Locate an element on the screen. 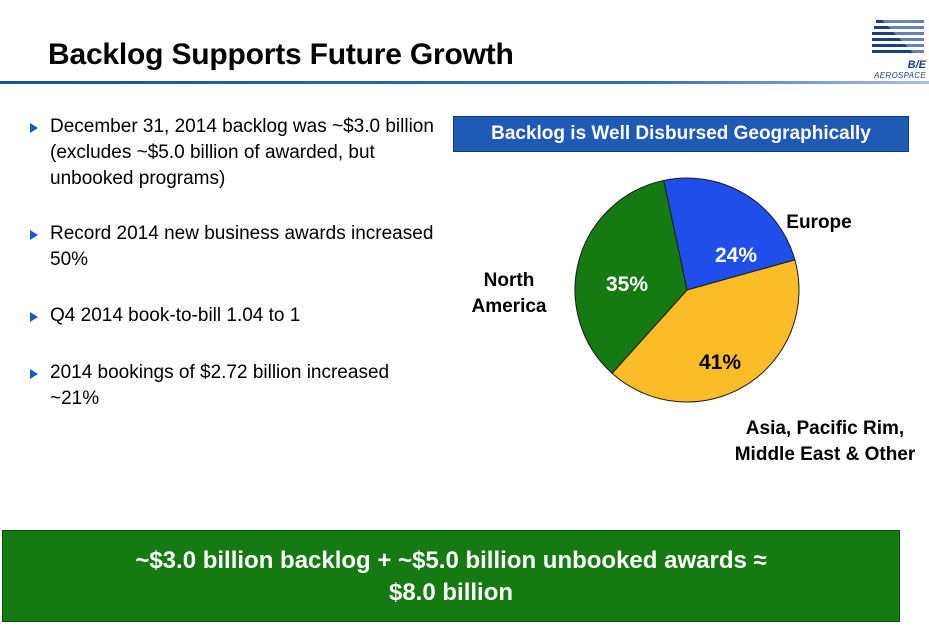 The height and width of the screenshot is (640, 929). bullet-item: Q4 2014 book-to-bill 1.04 to 1 is located at coordinates (235, 316).